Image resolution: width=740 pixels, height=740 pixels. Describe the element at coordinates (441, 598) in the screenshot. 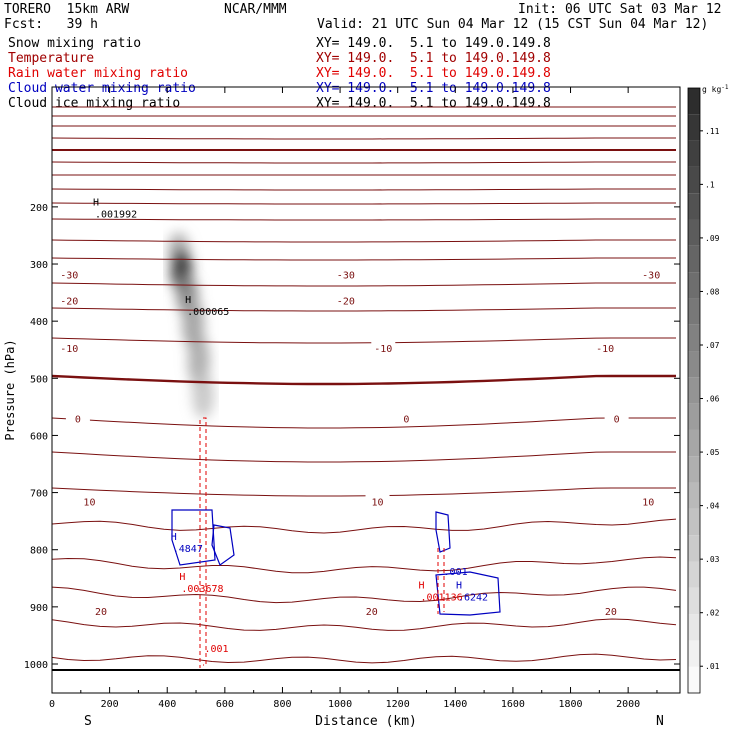

I see `annotation-value-5: .001136` at that location.